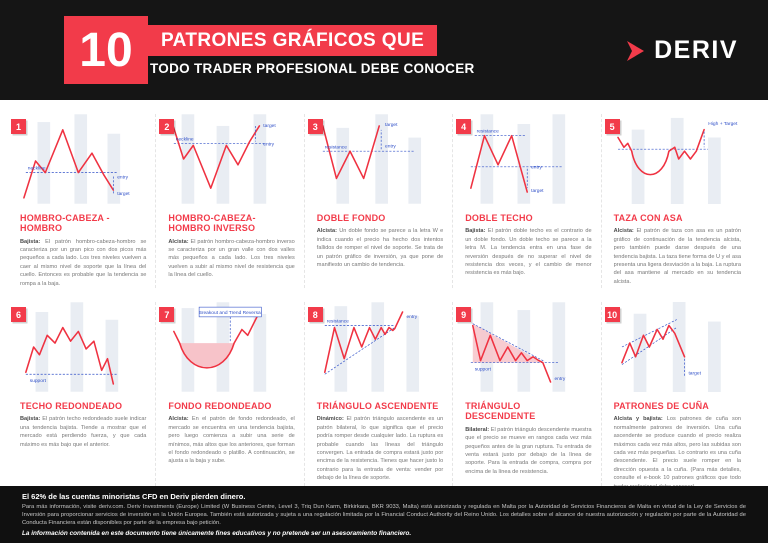 This screenshot has width=768, height=543. Describe the element at coordinates (167, 315) in the screenshot. I see `pattern-number-badge: 7` at that location.